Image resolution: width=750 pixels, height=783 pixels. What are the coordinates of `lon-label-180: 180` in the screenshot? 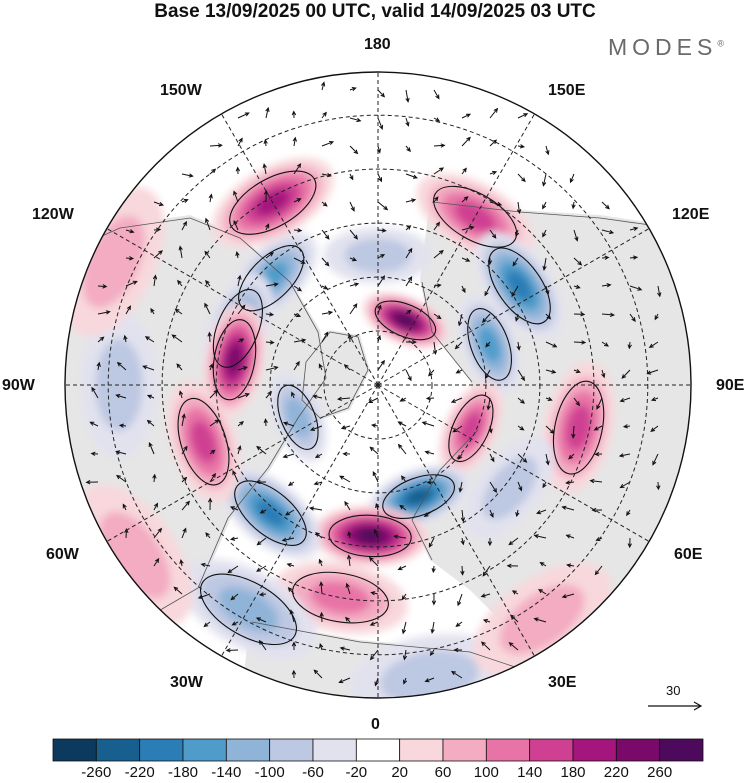 It's located at (377, 44).